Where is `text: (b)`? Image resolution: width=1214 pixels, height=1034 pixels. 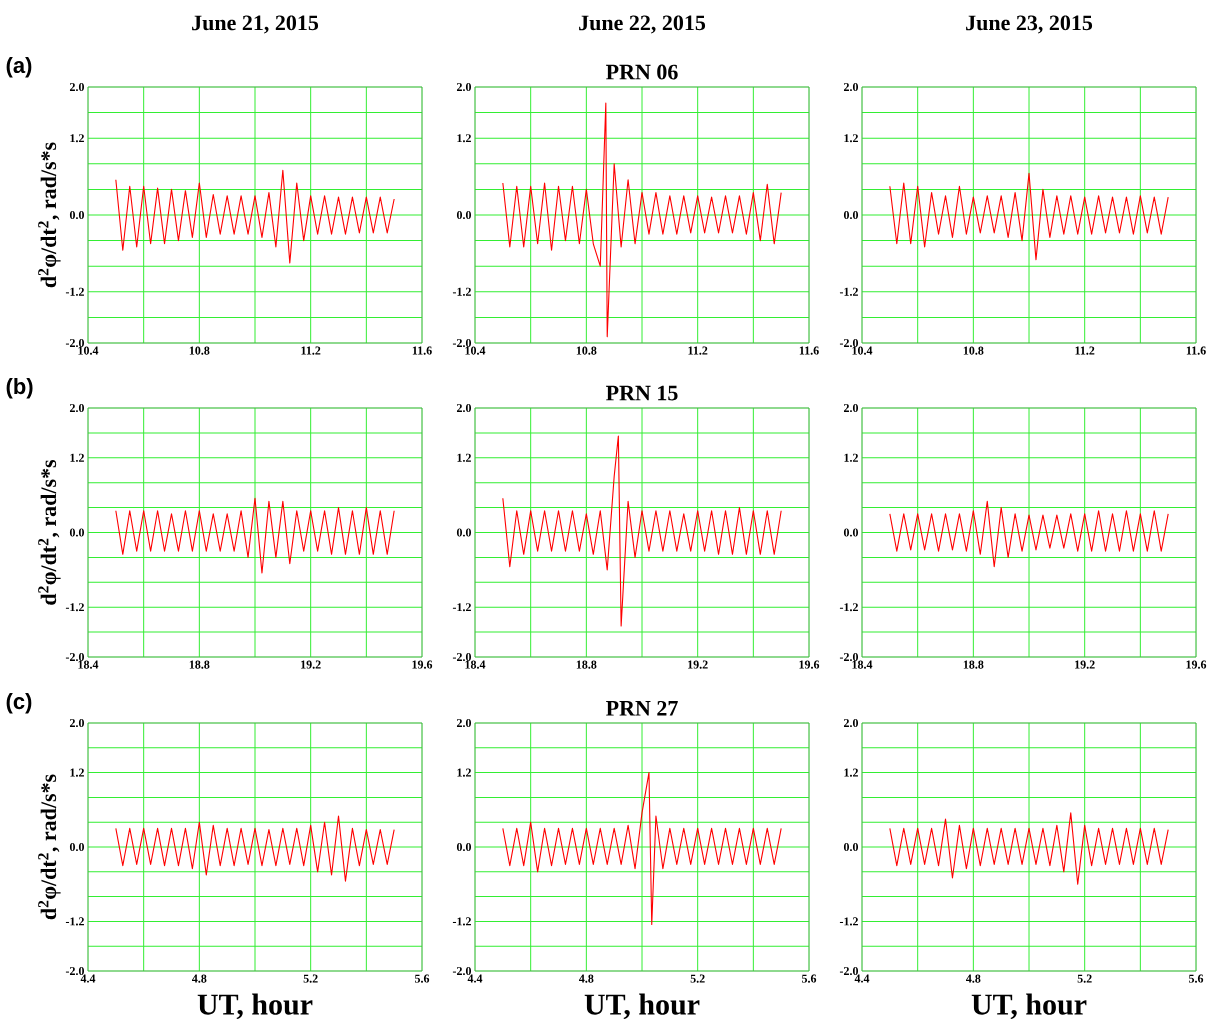
text: (b) is located at coordinates (19, 388).